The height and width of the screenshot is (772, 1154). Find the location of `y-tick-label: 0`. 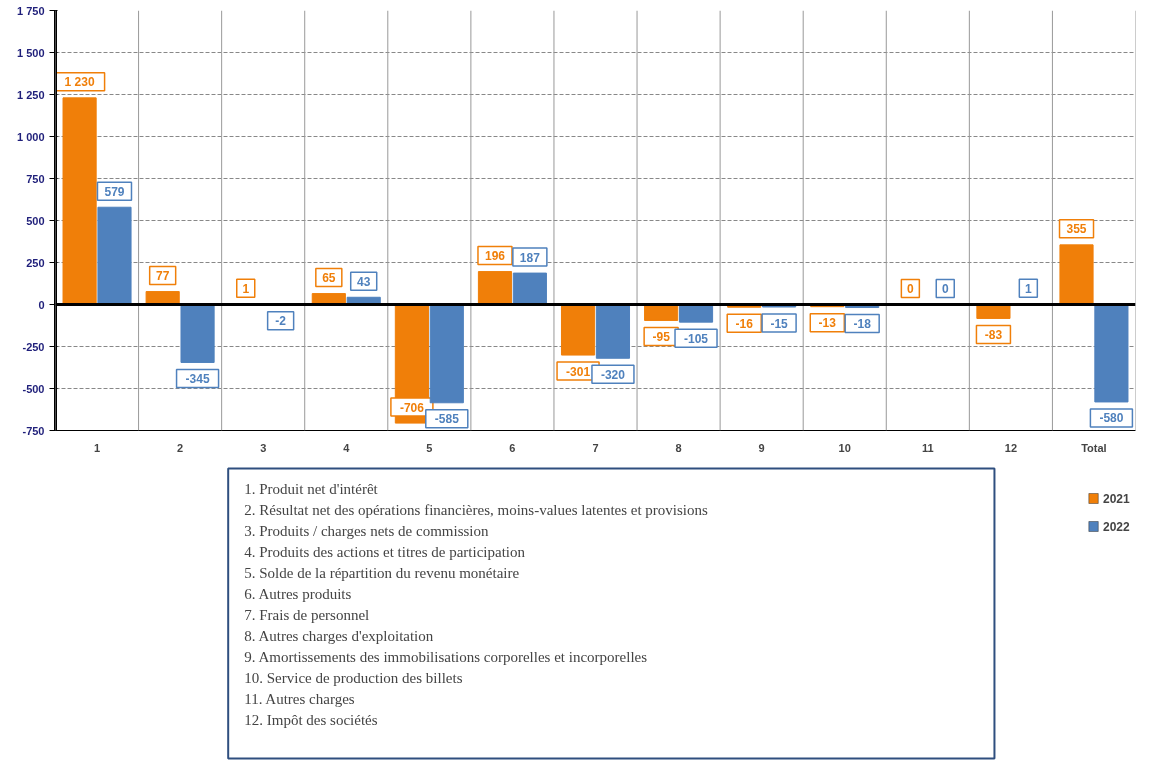

y-tick-label: 0 is located at coordinates (41, 304).